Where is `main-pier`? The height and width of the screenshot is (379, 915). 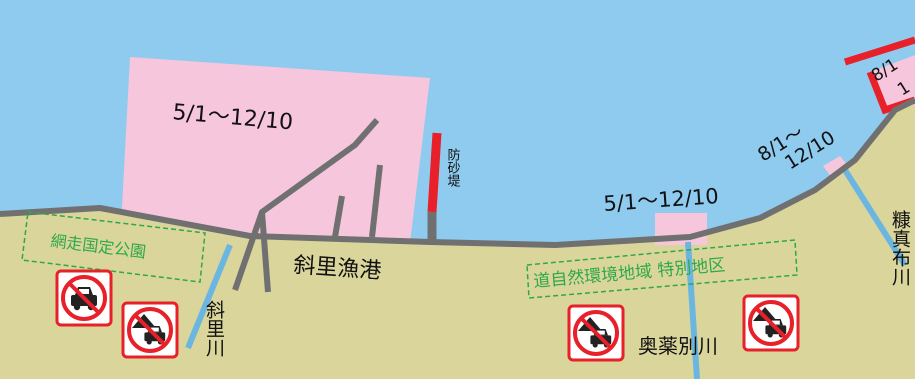
main-pier is located at coordinates (306, 204).